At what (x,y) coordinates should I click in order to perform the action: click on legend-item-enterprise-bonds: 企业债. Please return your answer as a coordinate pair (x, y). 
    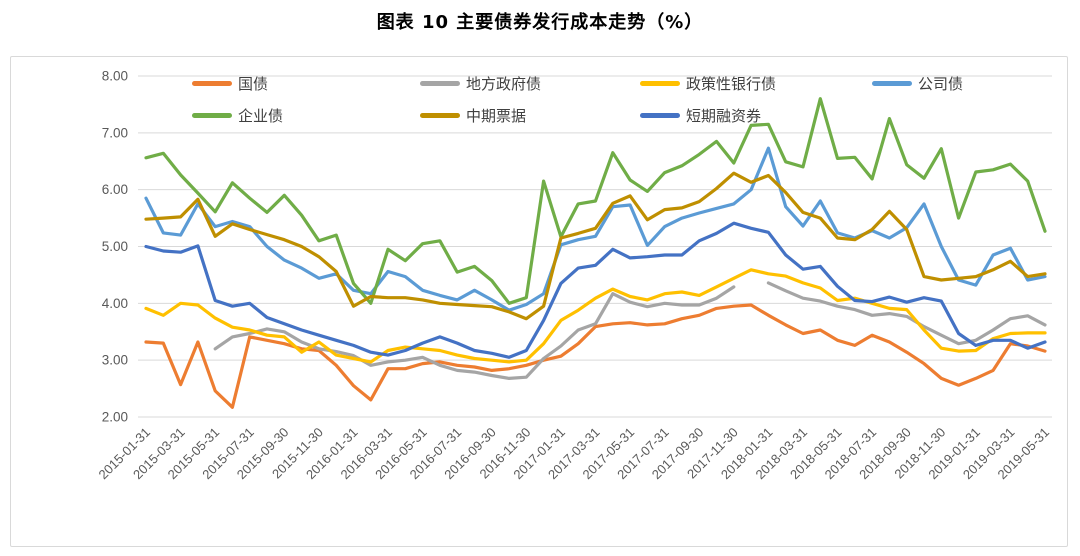
    Looking at the image, I should click on (238, 115).